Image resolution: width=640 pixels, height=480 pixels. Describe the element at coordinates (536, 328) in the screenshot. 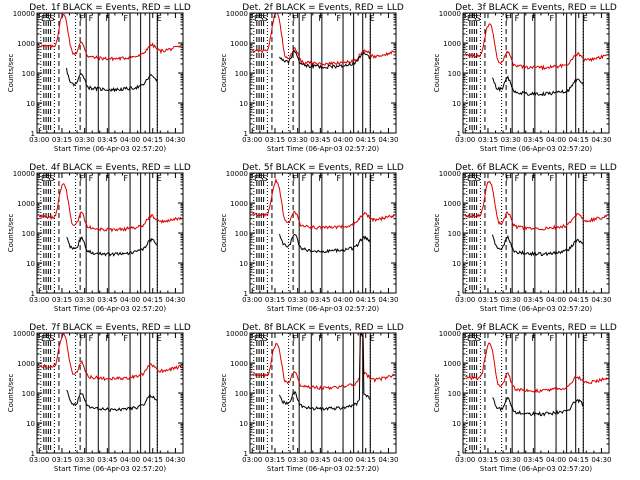

I see `chart-title: Det. 9f BLACK = Events, RED = LLD` at that location.